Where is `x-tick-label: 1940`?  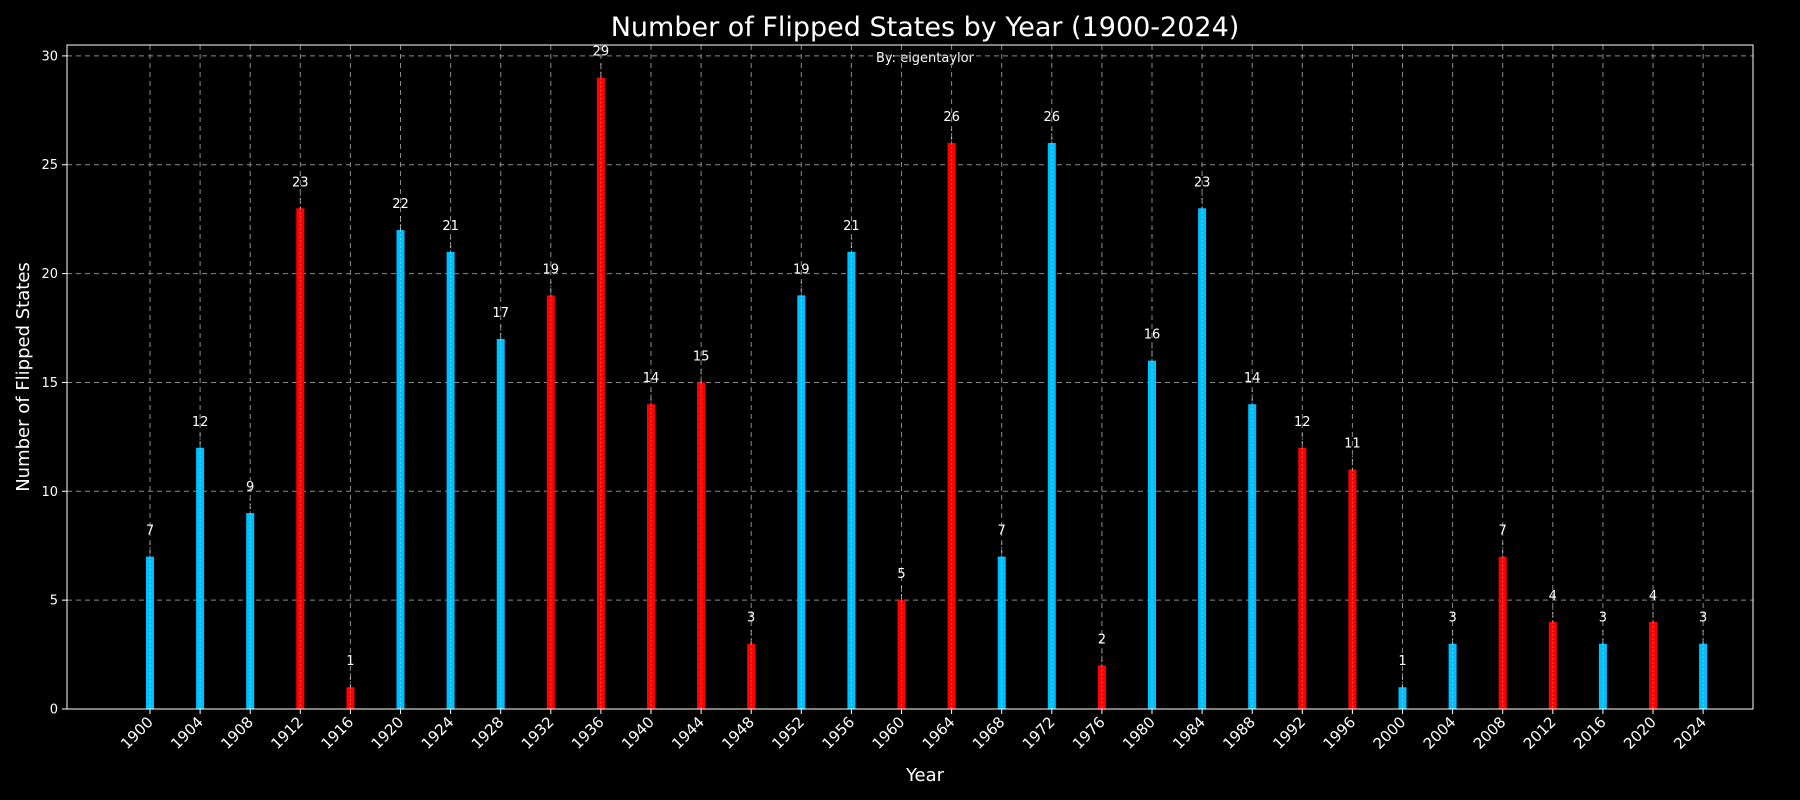
x-tick-label: 1940 is located at coordinates (638, 733).